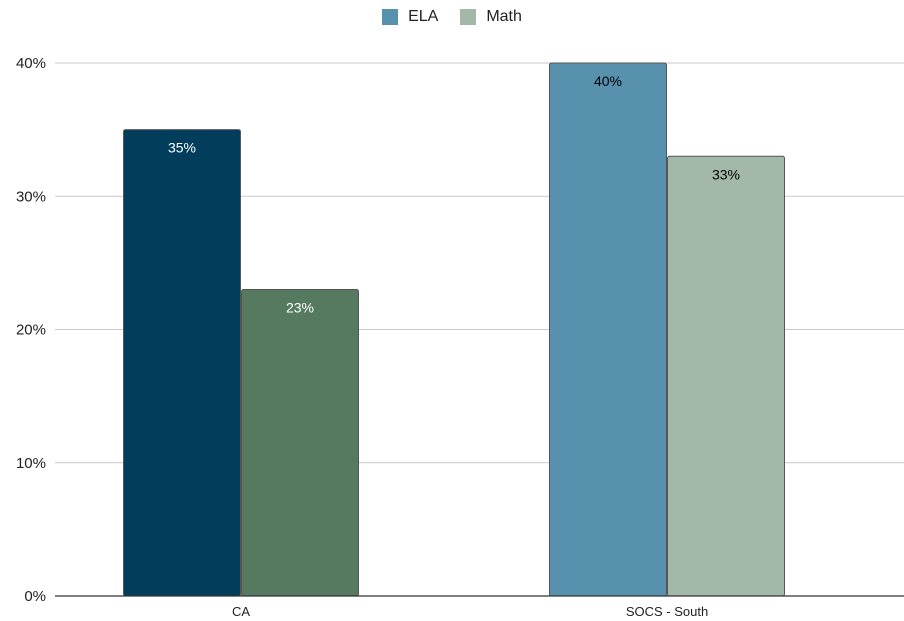 This screenshot has width=904, height=621. Describe the element at coordinates (182, 363) in the screenshot. I see `bar-ela-ca` at that location.